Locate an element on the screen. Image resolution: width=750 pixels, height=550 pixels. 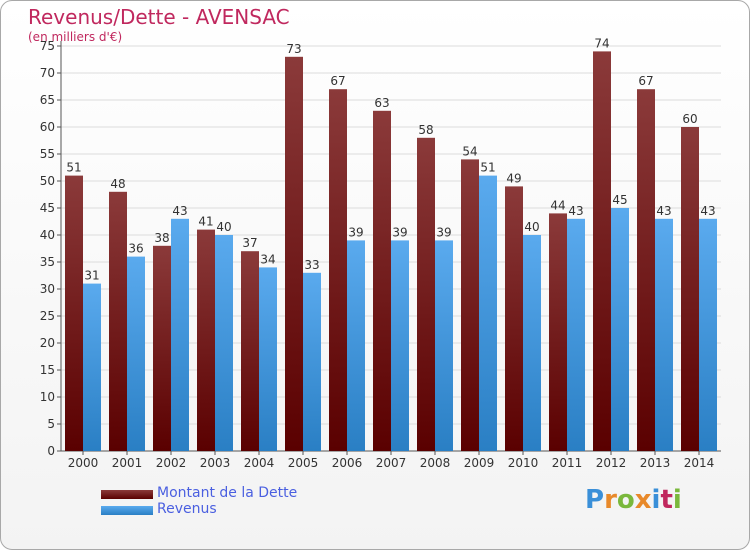
data-label-debt-2012: 74 is located at coordinates (601, 43).